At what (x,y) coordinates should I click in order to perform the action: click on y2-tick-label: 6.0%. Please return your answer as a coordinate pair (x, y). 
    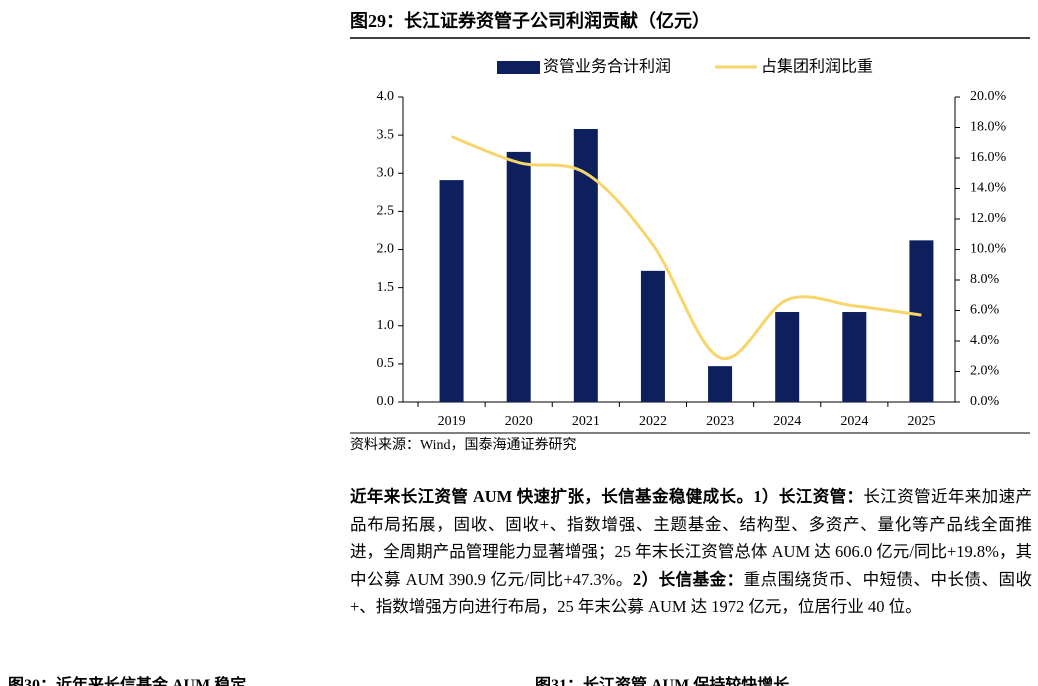
    Looking at the image, I should click on (985, 310).